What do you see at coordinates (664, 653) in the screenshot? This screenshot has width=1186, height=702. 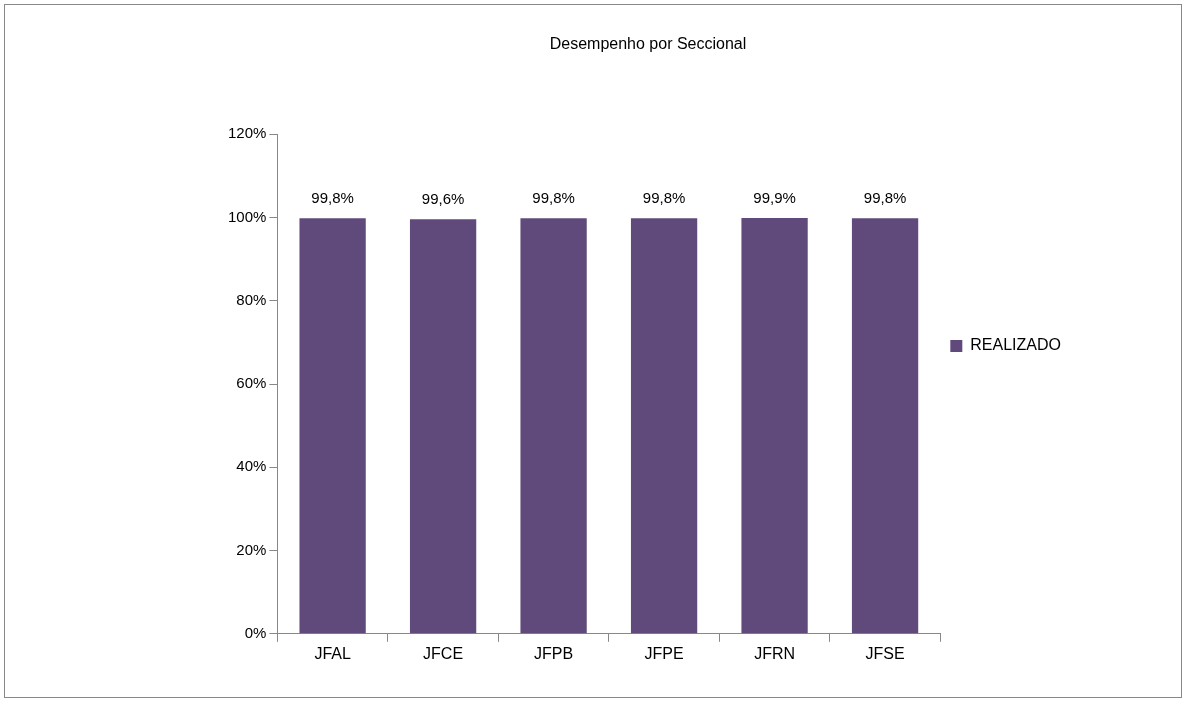 I see `x-tick-label: JFPE` at bounding box center [664, 653].